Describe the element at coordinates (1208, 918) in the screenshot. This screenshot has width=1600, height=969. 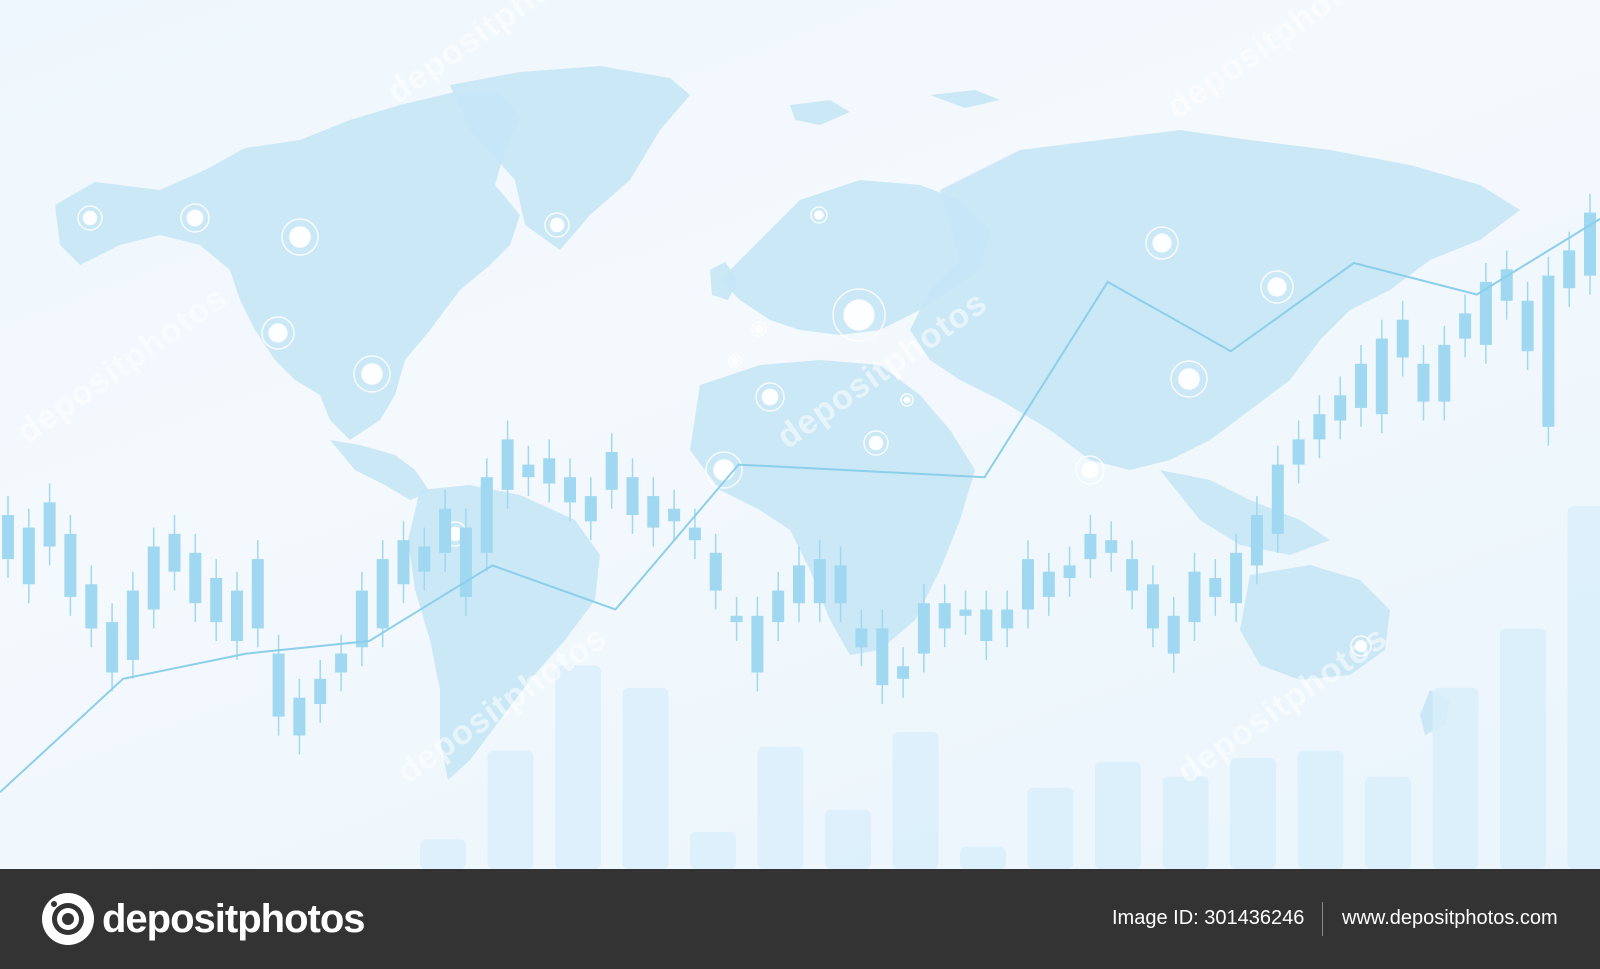
I see `image-id: Image ID: 301436246` at that location.